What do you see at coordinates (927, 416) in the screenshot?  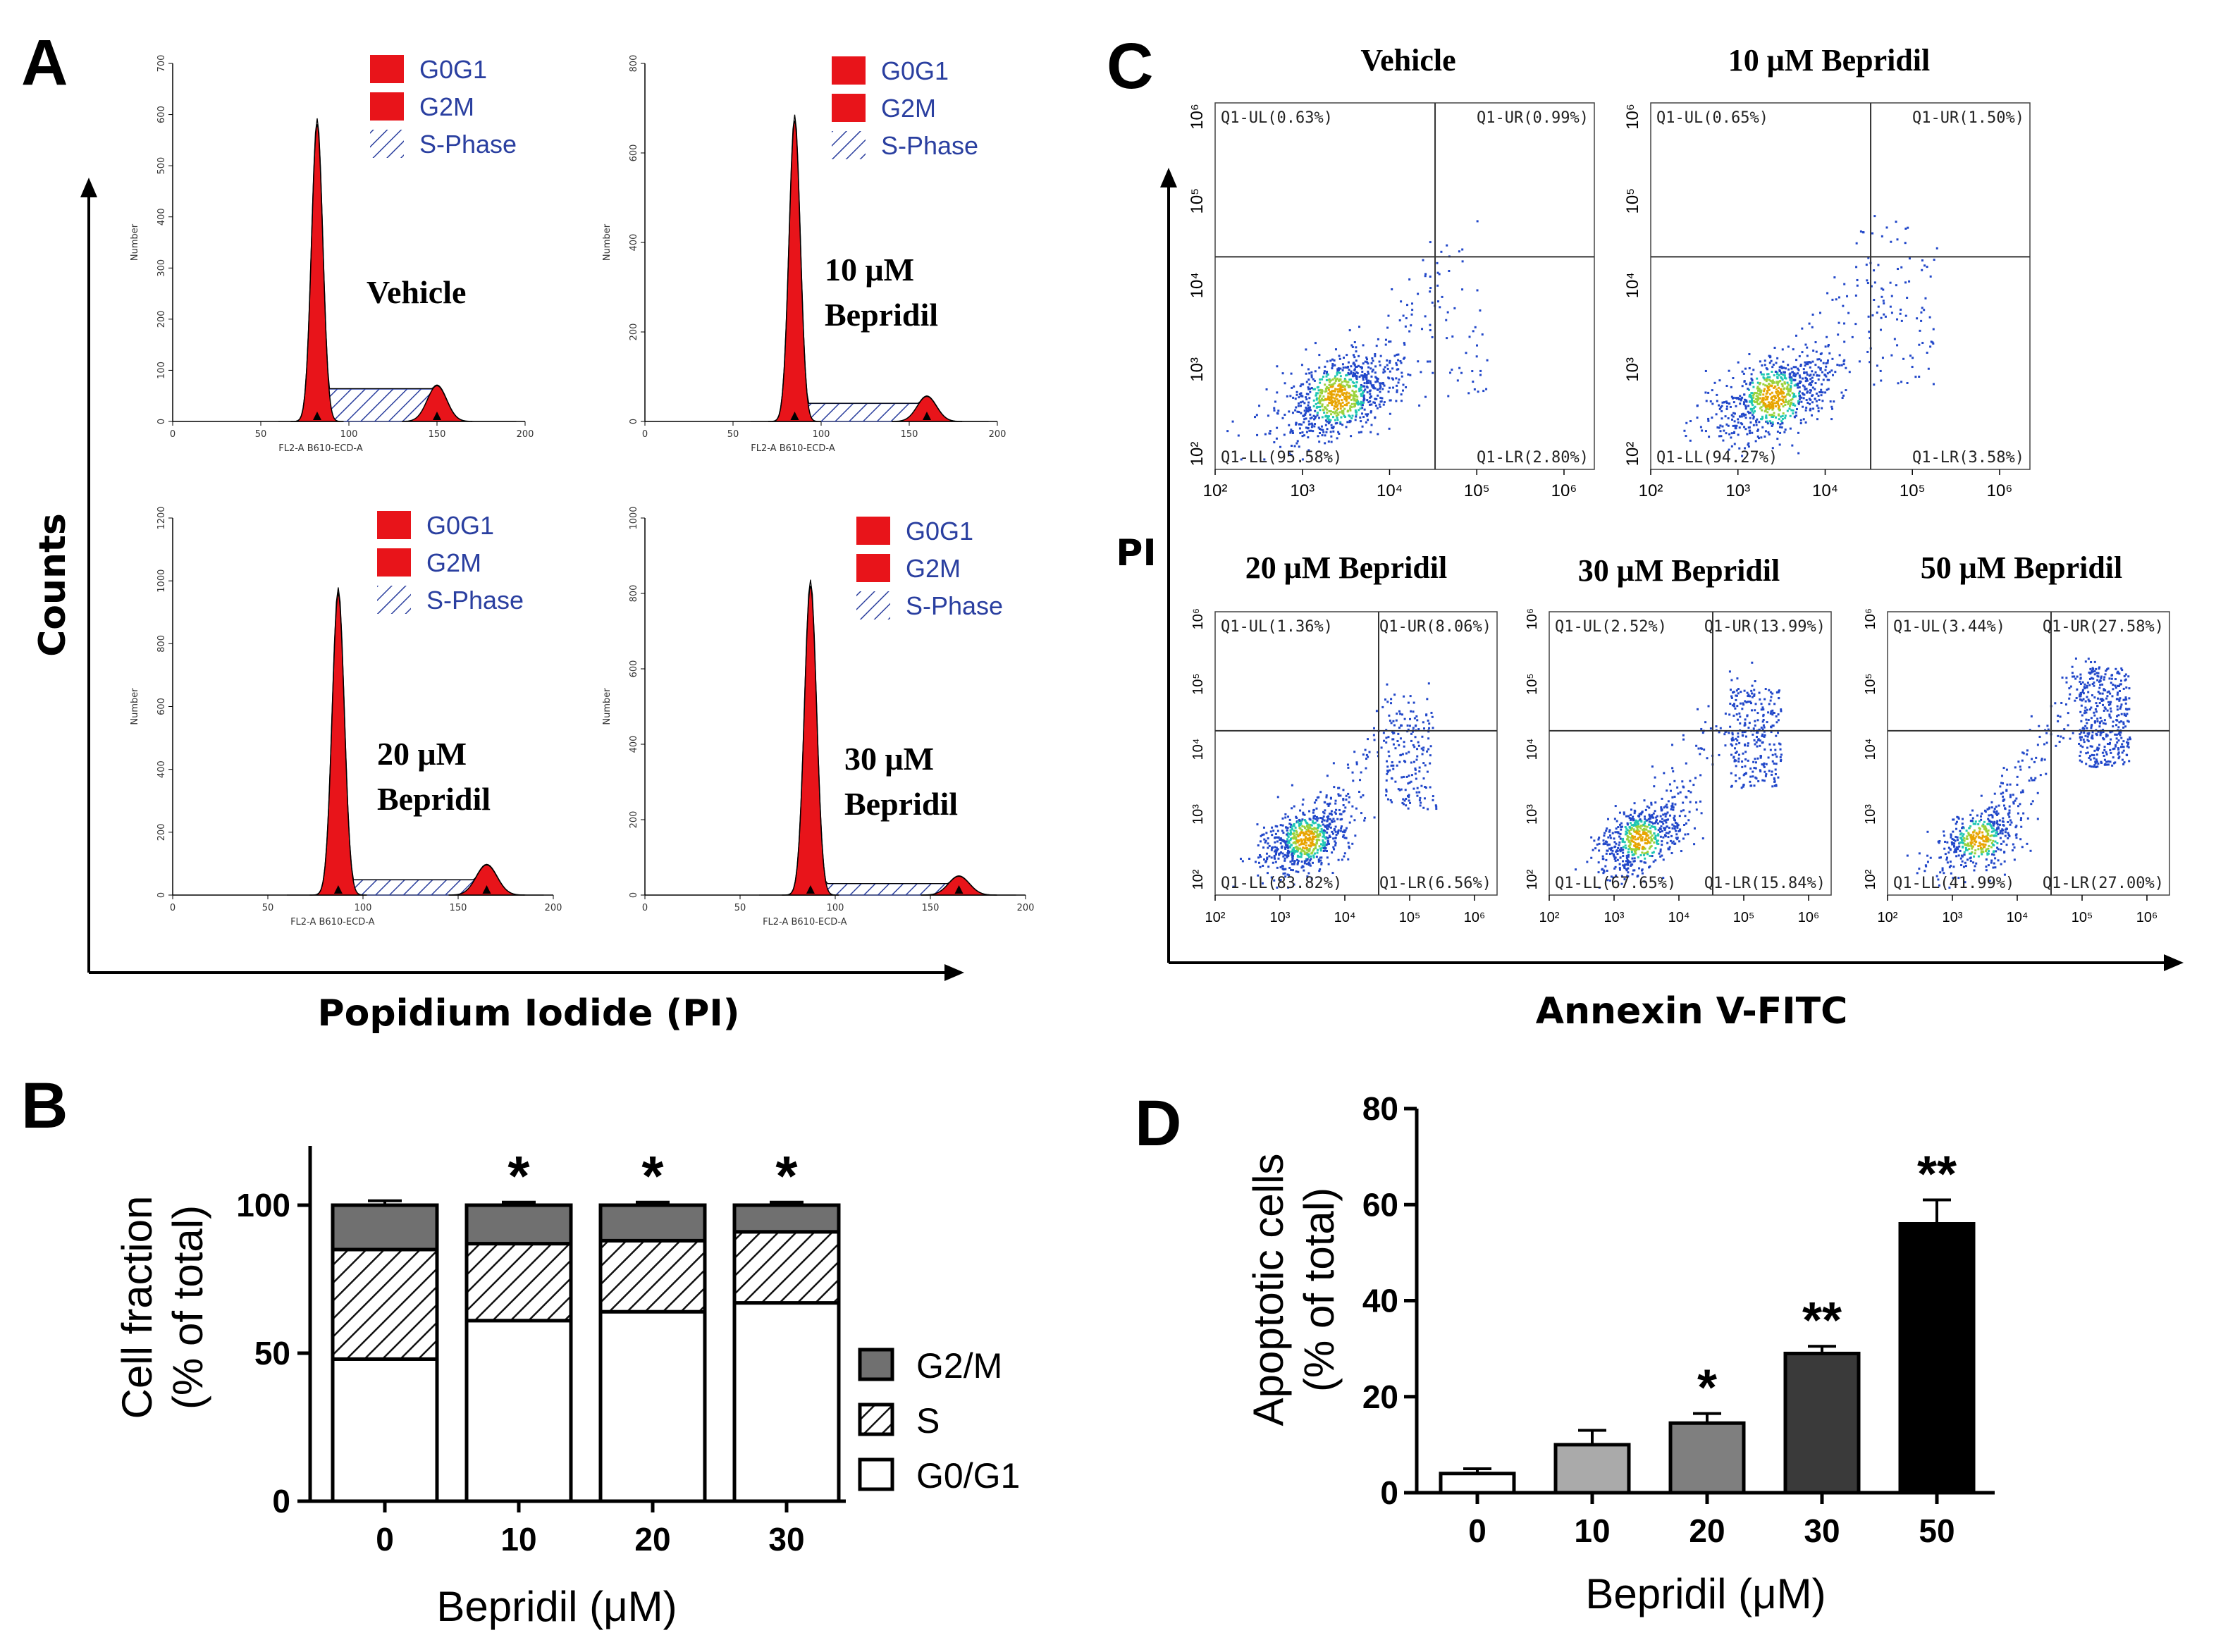 I see `histogram-mean-marker` at bounding box center [927, 416].